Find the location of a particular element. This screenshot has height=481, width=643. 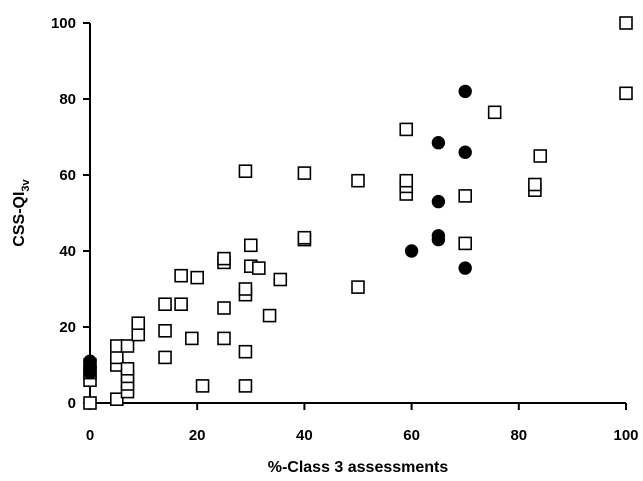

y-axis-label: CSS-QI3v is located at coordinates (21, 212).